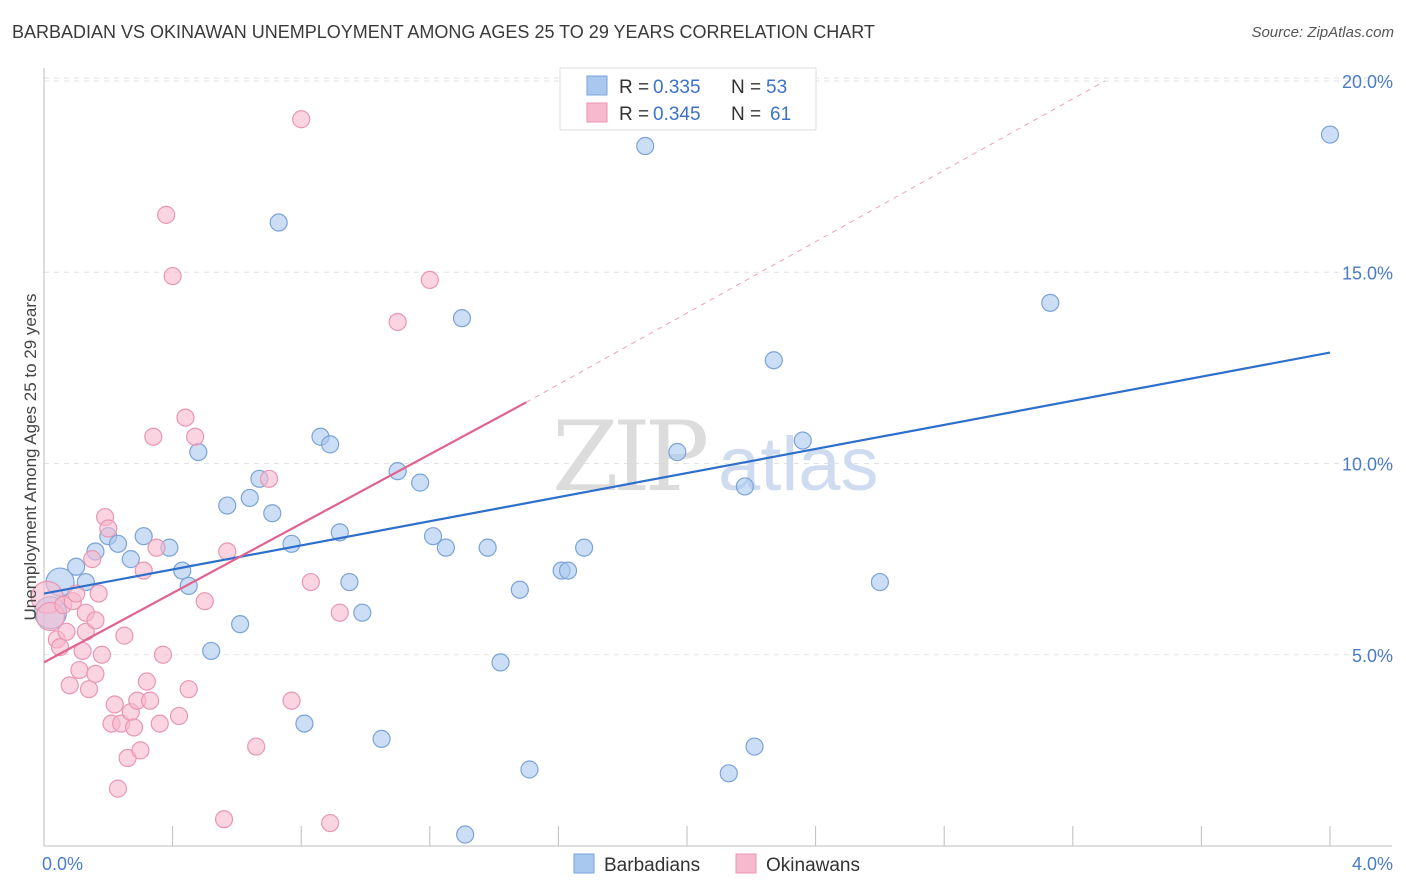  Describe the element at coordinates (652, 865) in the screenshot. I see `bottom-legend-label-barbadians: Barbadians` at that location.